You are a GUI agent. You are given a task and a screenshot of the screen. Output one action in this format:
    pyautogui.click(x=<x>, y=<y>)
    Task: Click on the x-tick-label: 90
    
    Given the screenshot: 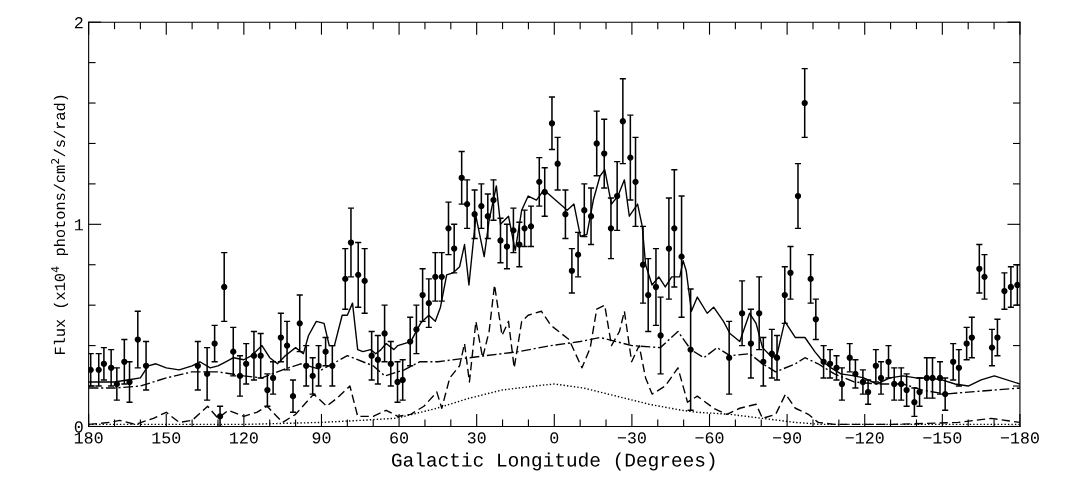 What is the action you would take?
    pyautogui.click(x=321, y=438)
    